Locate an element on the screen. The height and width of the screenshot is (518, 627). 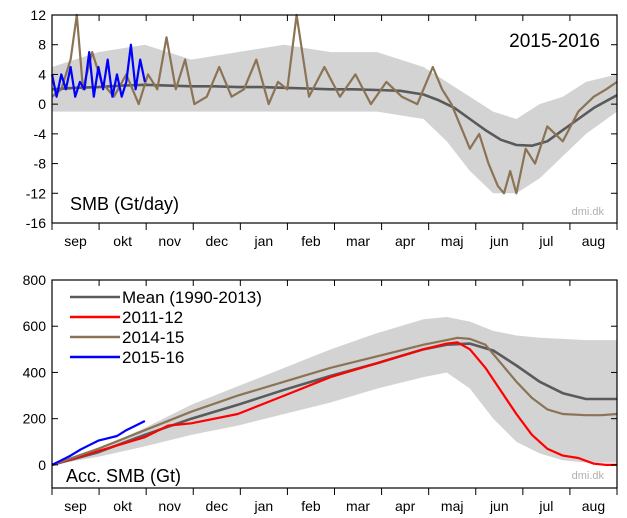
acc-month-label-nov: nov is located at coordinates (169, 506).